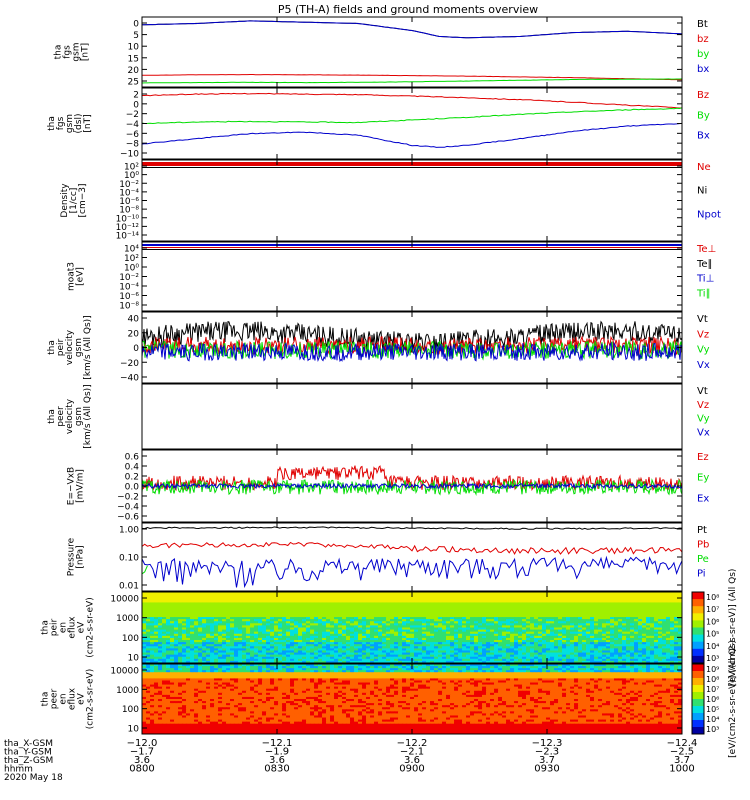  What do you see at coordinates (88, 347) in the screenshot?
I see `y-axis-label: [km/s (All Qs)]` at bounding box center [88, 347].